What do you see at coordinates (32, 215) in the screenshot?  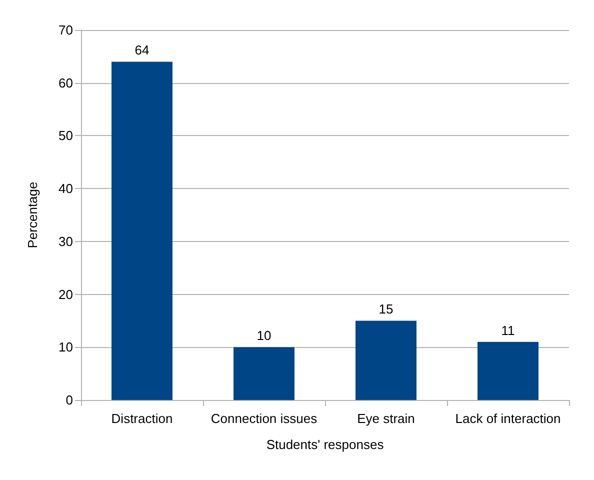 I see `y-axis-title: Percentage` at bounding box center [32, 215].